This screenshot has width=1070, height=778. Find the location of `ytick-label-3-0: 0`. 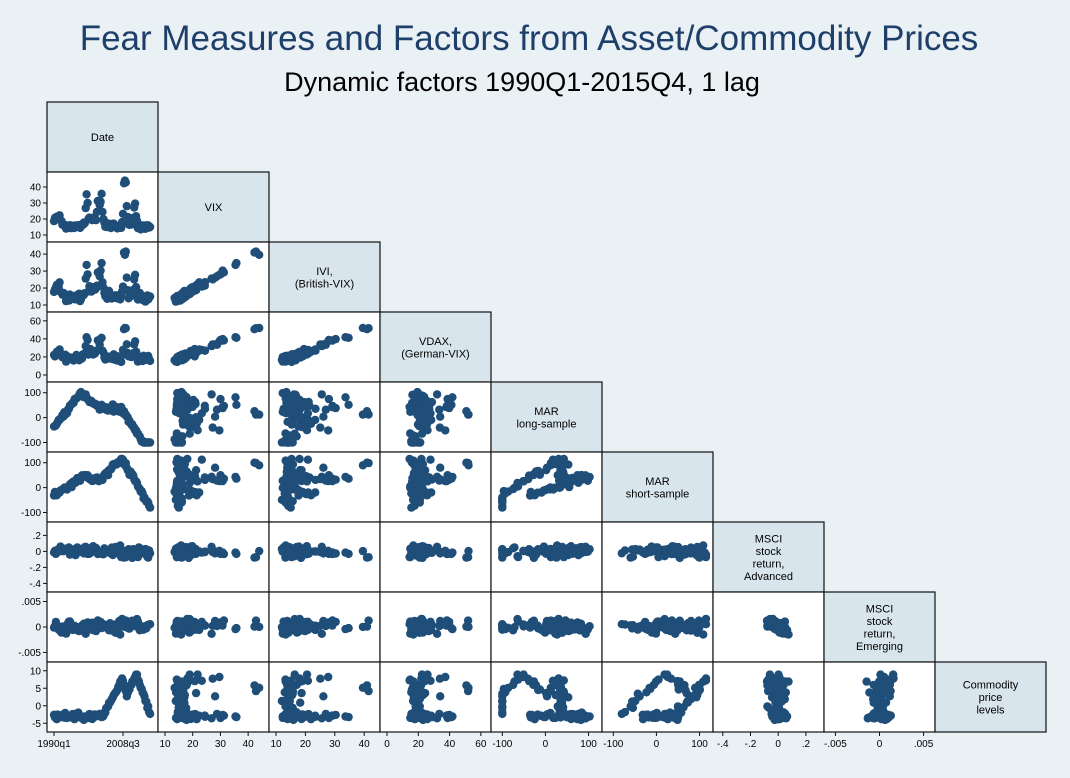

ytick-label-3-0: 0 is located at coordinates (38, 376).